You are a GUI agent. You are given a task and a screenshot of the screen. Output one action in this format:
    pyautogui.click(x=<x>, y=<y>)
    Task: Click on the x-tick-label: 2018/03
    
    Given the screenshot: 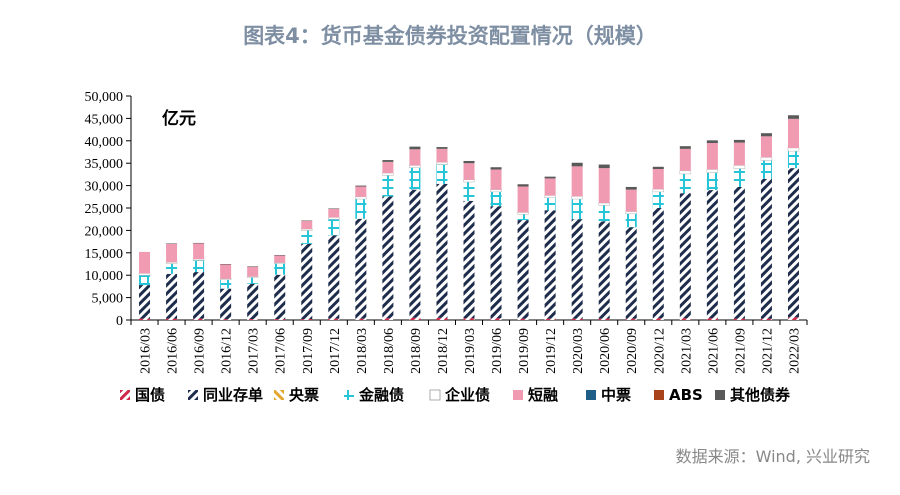 What is the action you would take?
    pyautogui.click(x=362, y=351)
    